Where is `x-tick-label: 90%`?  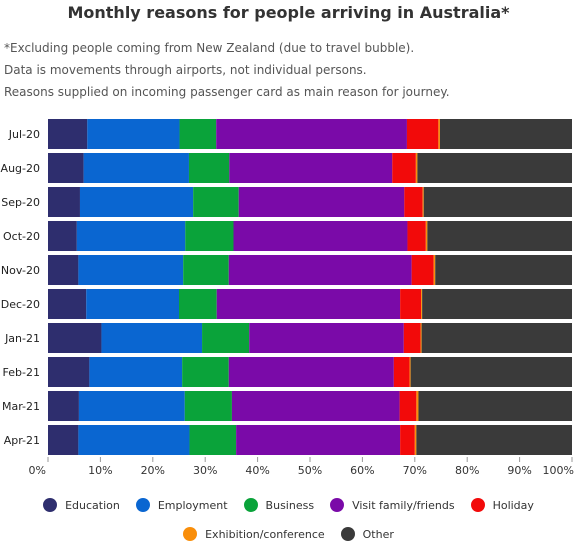
x-tick-label: 90% is located at coordinates (519, 470).